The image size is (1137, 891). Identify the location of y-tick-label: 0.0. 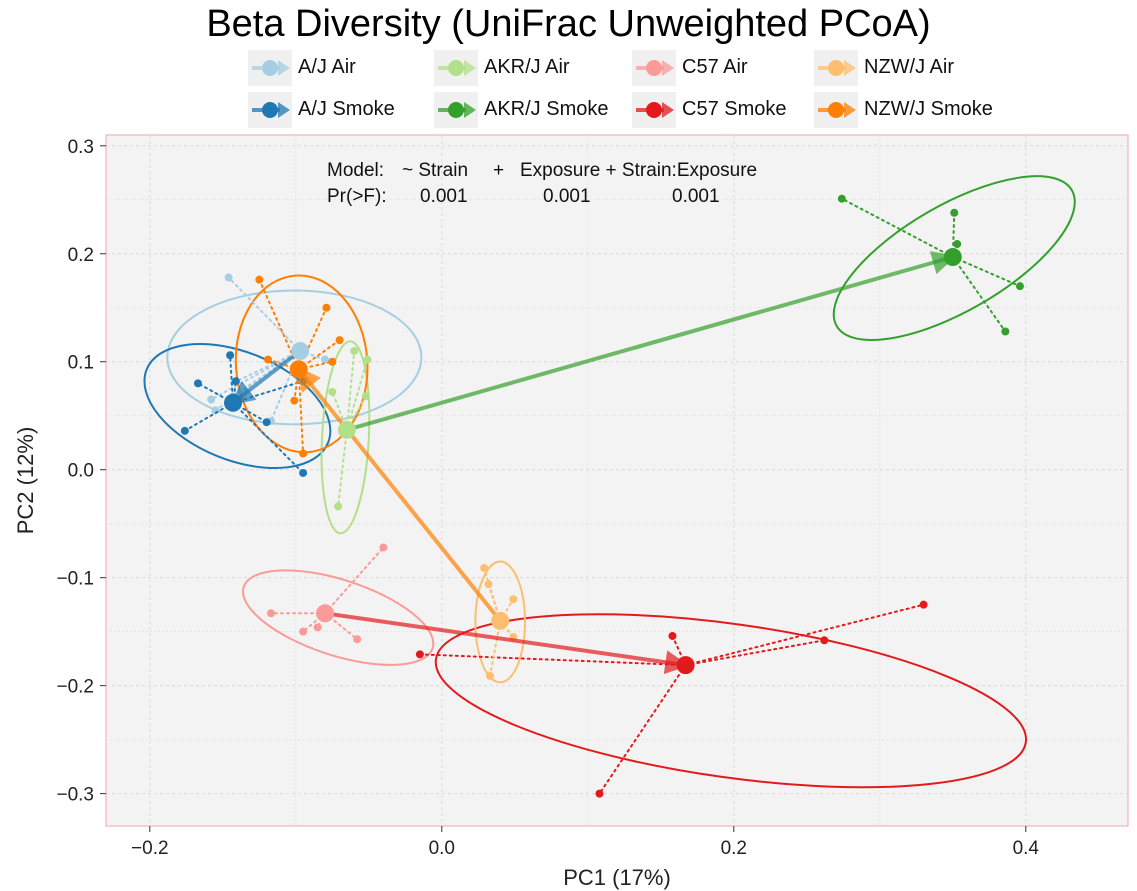
(81, 471).